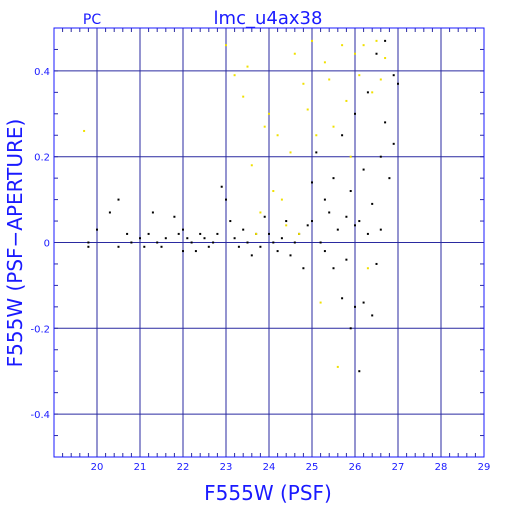 This screenshot has width=512, height=512. What do you see at coordinates (40, 415) in the screenshot?
I see `y-tick-label: -0.4` at bounding box center [40, 415].